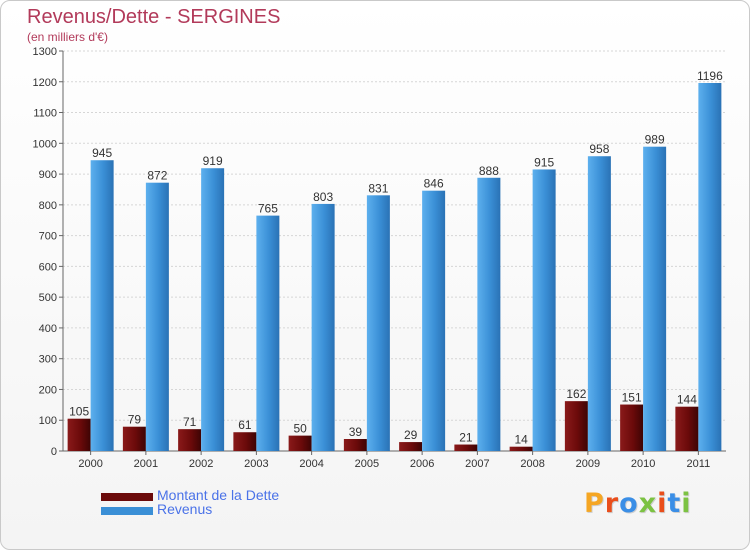 Image resolution: width=750 pixels, height=550 pixels. I want to click on logo-letter: P, so click(594, 503).